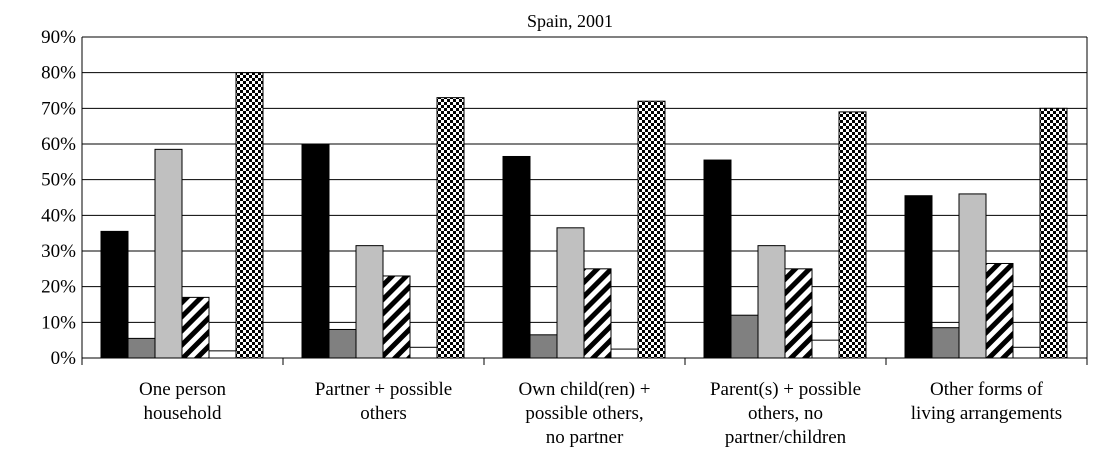  Describe the element at coordinates (58, 37) in the screenshot. I see `y-tick-label: 90%` at that location.